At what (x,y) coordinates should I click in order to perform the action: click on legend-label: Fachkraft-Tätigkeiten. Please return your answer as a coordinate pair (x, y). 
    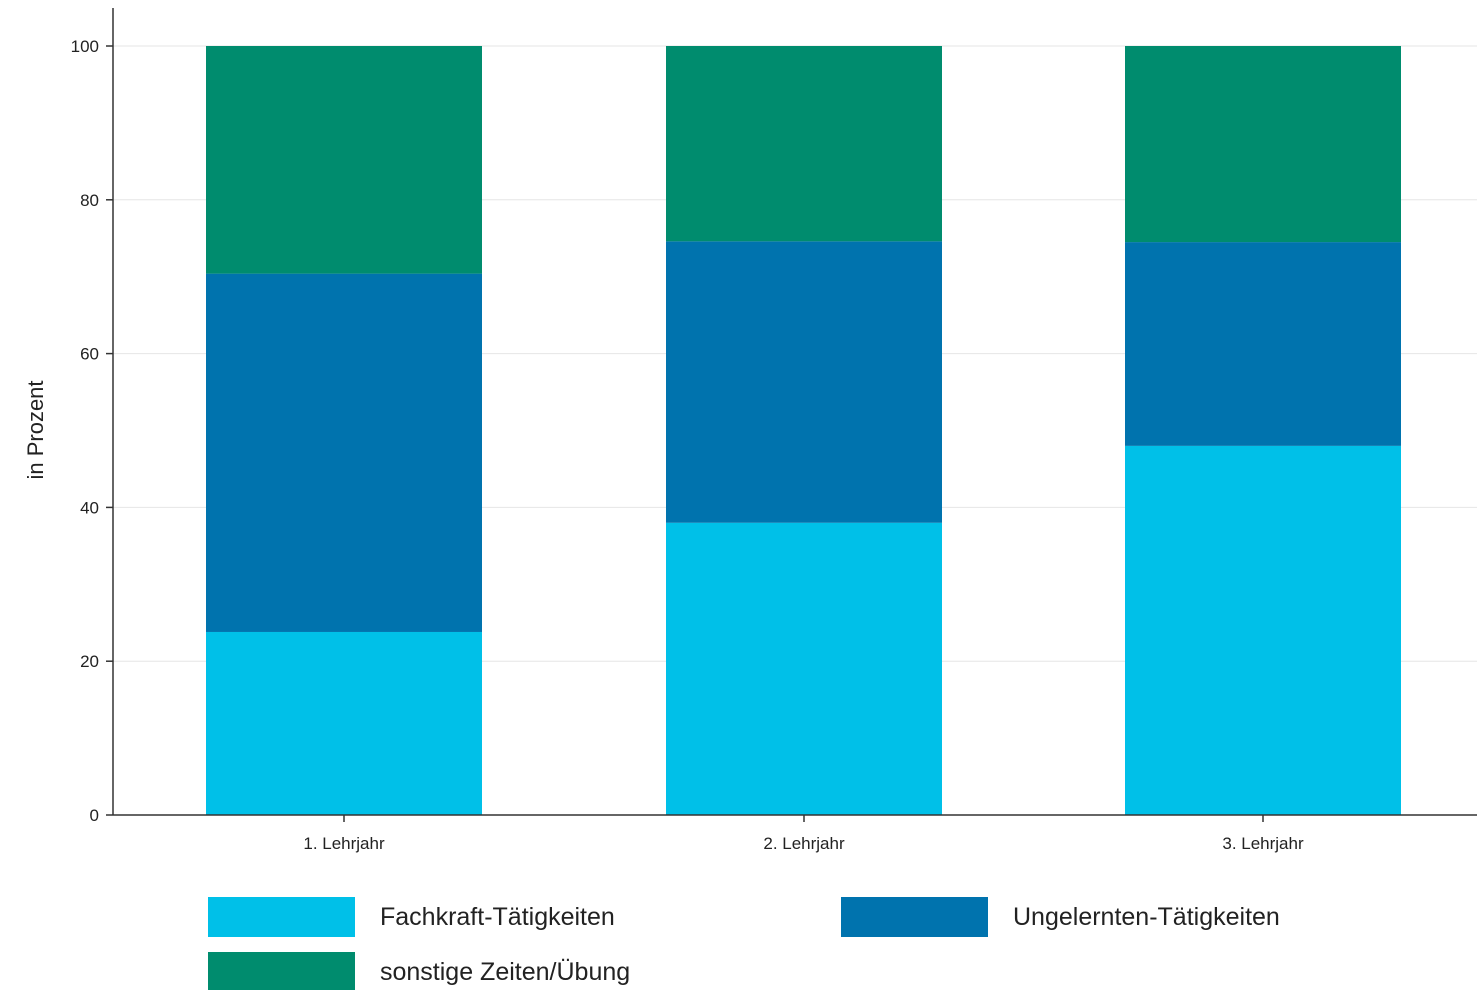
    Looking at the image, I should click on (497, 917).